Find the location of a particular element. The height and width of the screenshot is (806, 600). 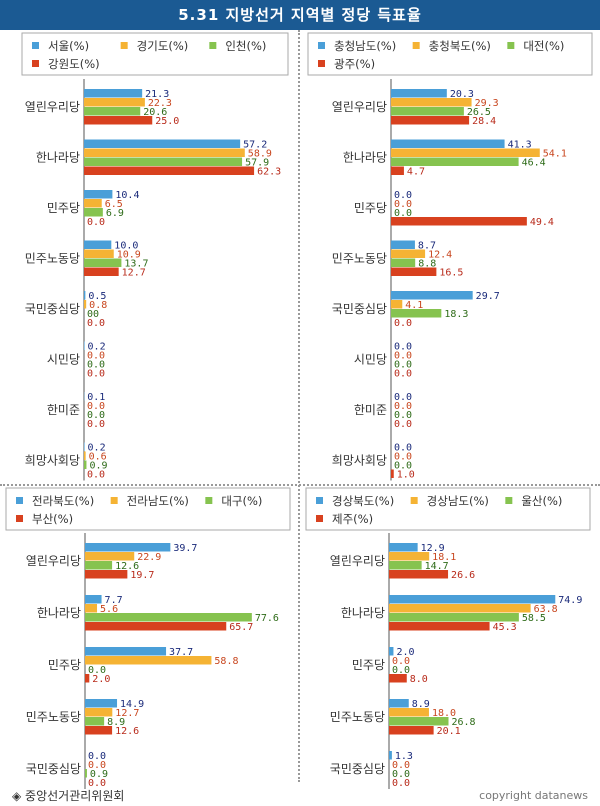

legend-label: 경상남도(%) is located at coordinates (458, 501).